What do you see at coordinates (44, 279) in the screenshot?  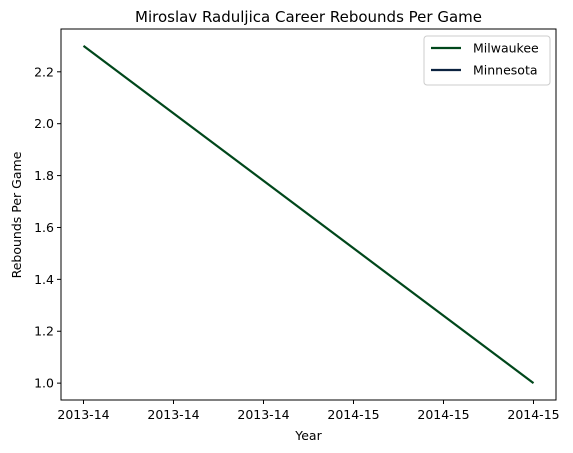 I see `y-tick-label: 1.4` at bounding box center [44, 279].